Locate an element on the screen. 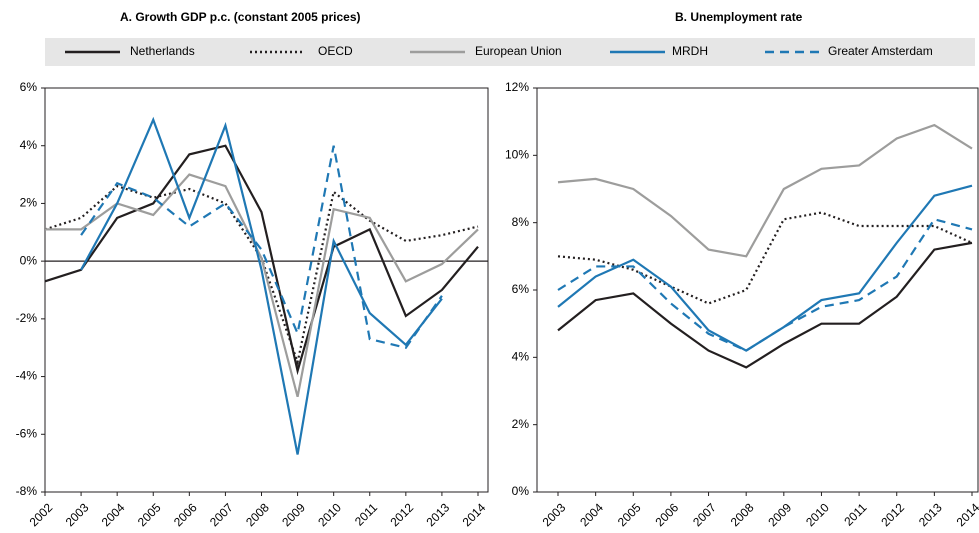  y-tick-label: -6% is located at coordinates (27, 433).